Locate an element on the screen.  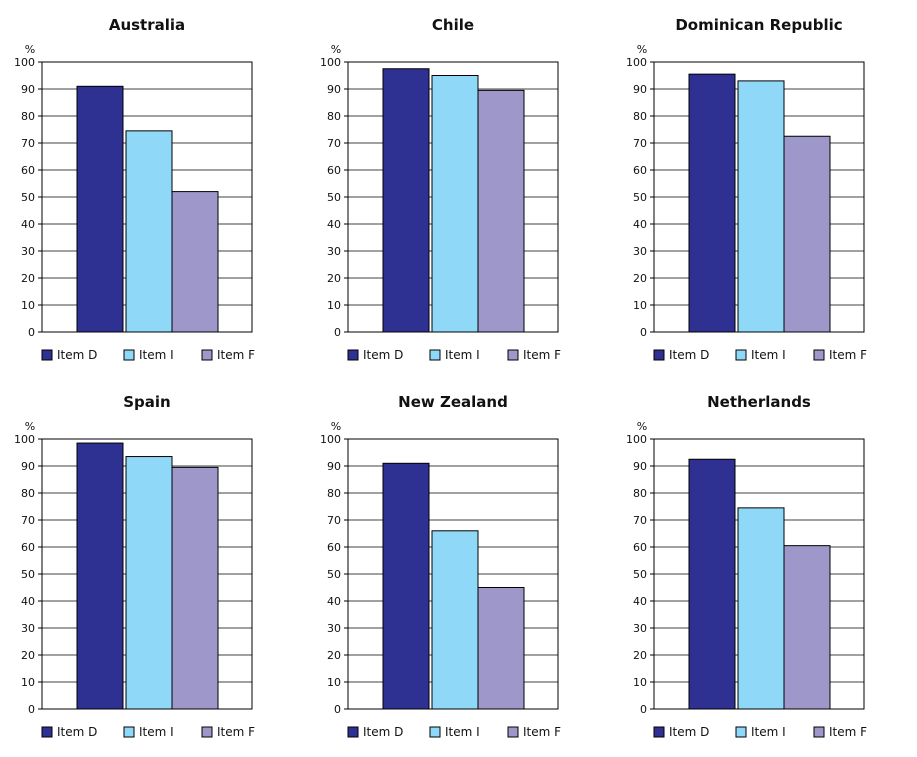
chart-title: Spain is located at coordinates (146, 402).